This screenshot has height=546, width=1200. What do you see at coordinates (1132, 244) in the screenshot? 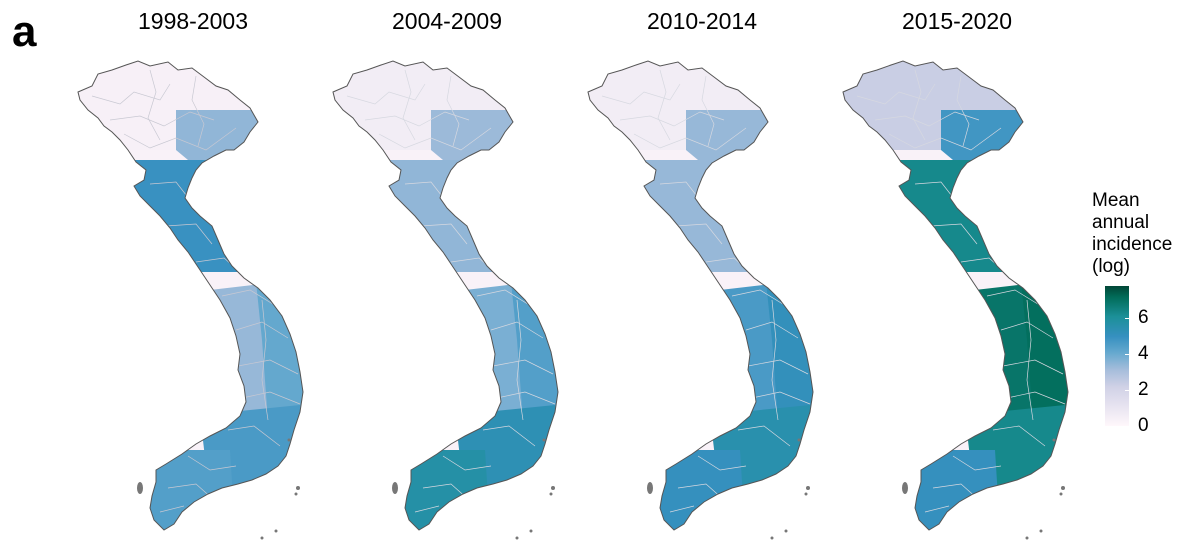
I see `legend-title-line: incidence` at bounding box center [1132, 244].